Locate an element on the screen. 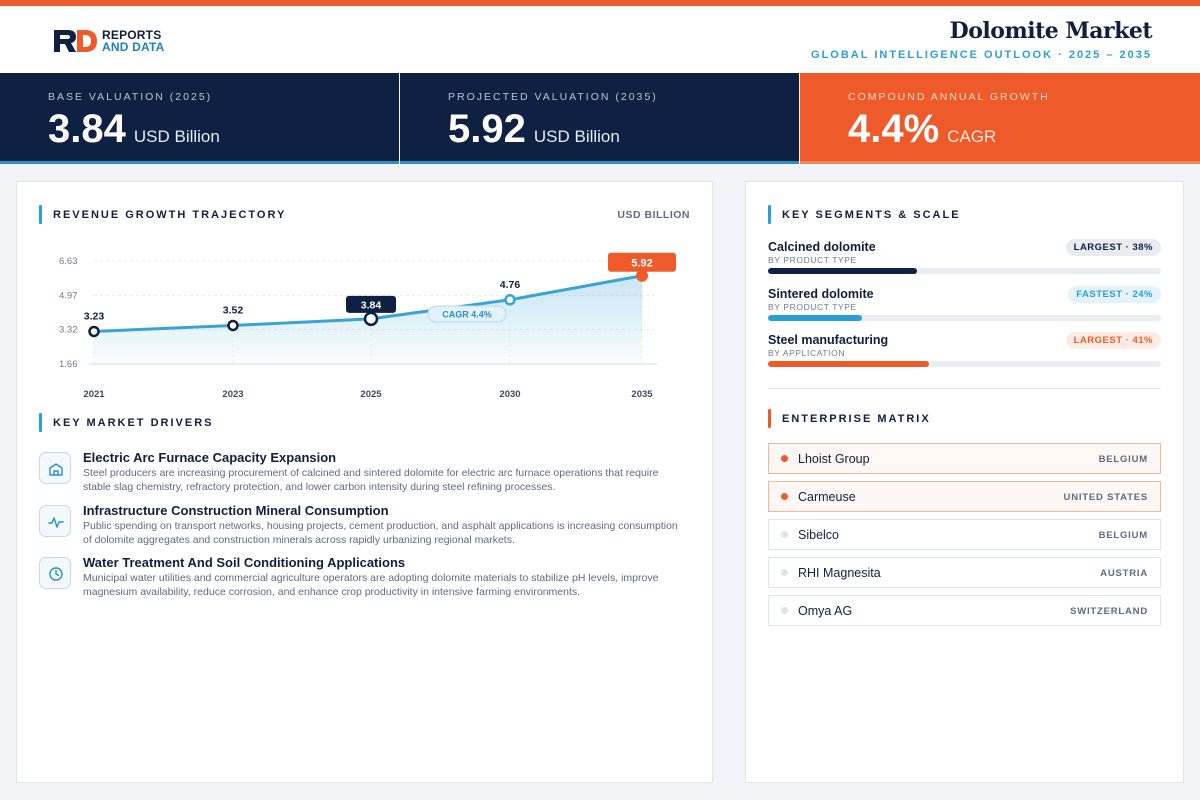 This screenshot has width=1200, height=800. cagr-annotation-pill is located at coordinates (467, 314).